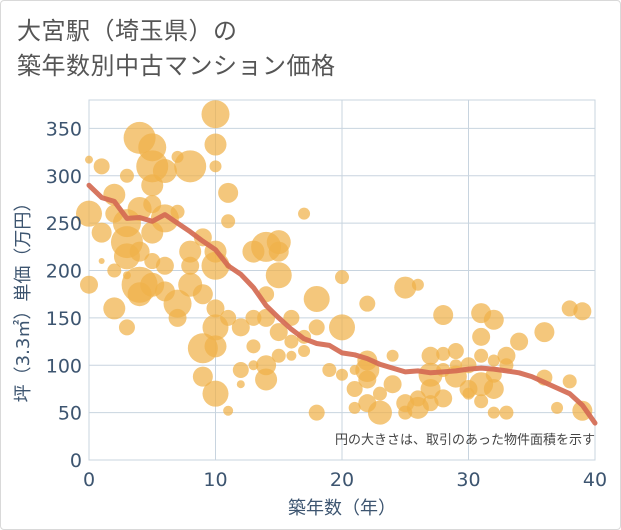 The height and width of the screenshot is (530, 621). Describe the element at coordinates (176, 49) in the screenshot. I see `chart-title: 大宮駅（埼玉県）の 築年数別中古マンション価格` at that location.